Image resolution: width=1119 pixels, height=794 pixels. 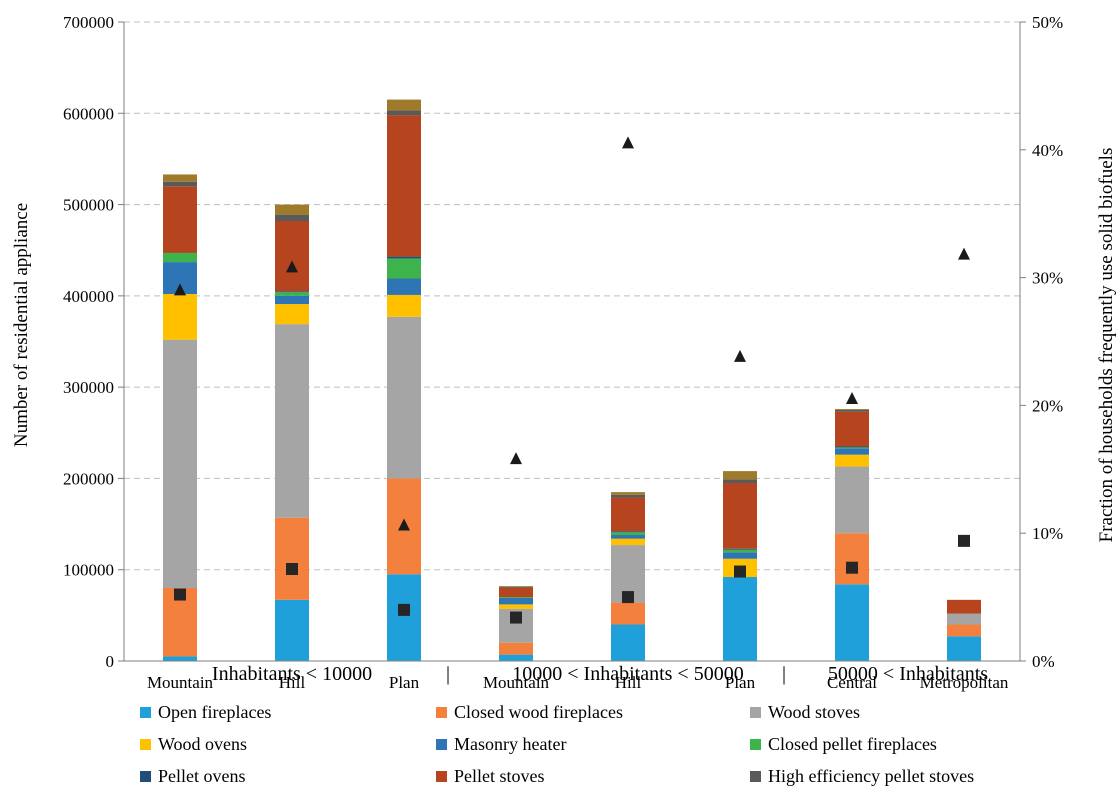 I want to click on y-tick-label: 400000, so click(x=88, y=296).